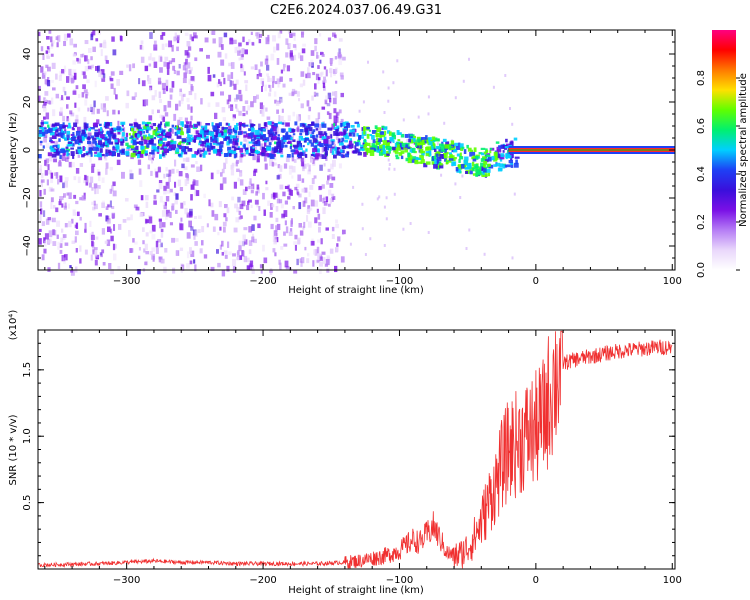 The height and width of the screenshot is (600, 750). Describe the element at coordinates (126, 281) in the screenshot. I see `x-tick-label: −300` at that location.